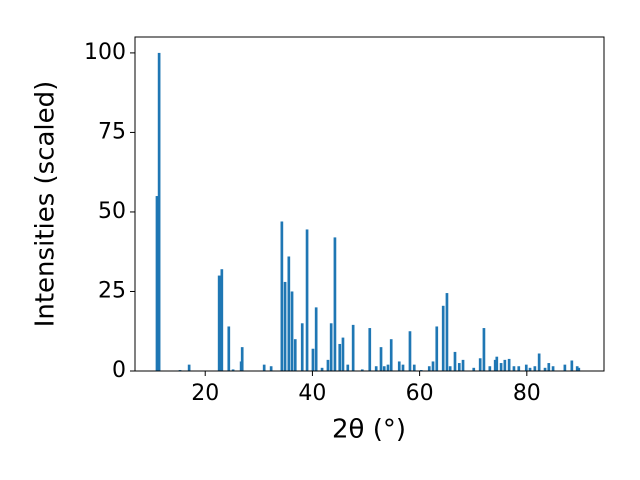 The width and height of the screenshot is (640, 480). I want to click on y-axis-label: Intensities (scaled), so click(46, 204).